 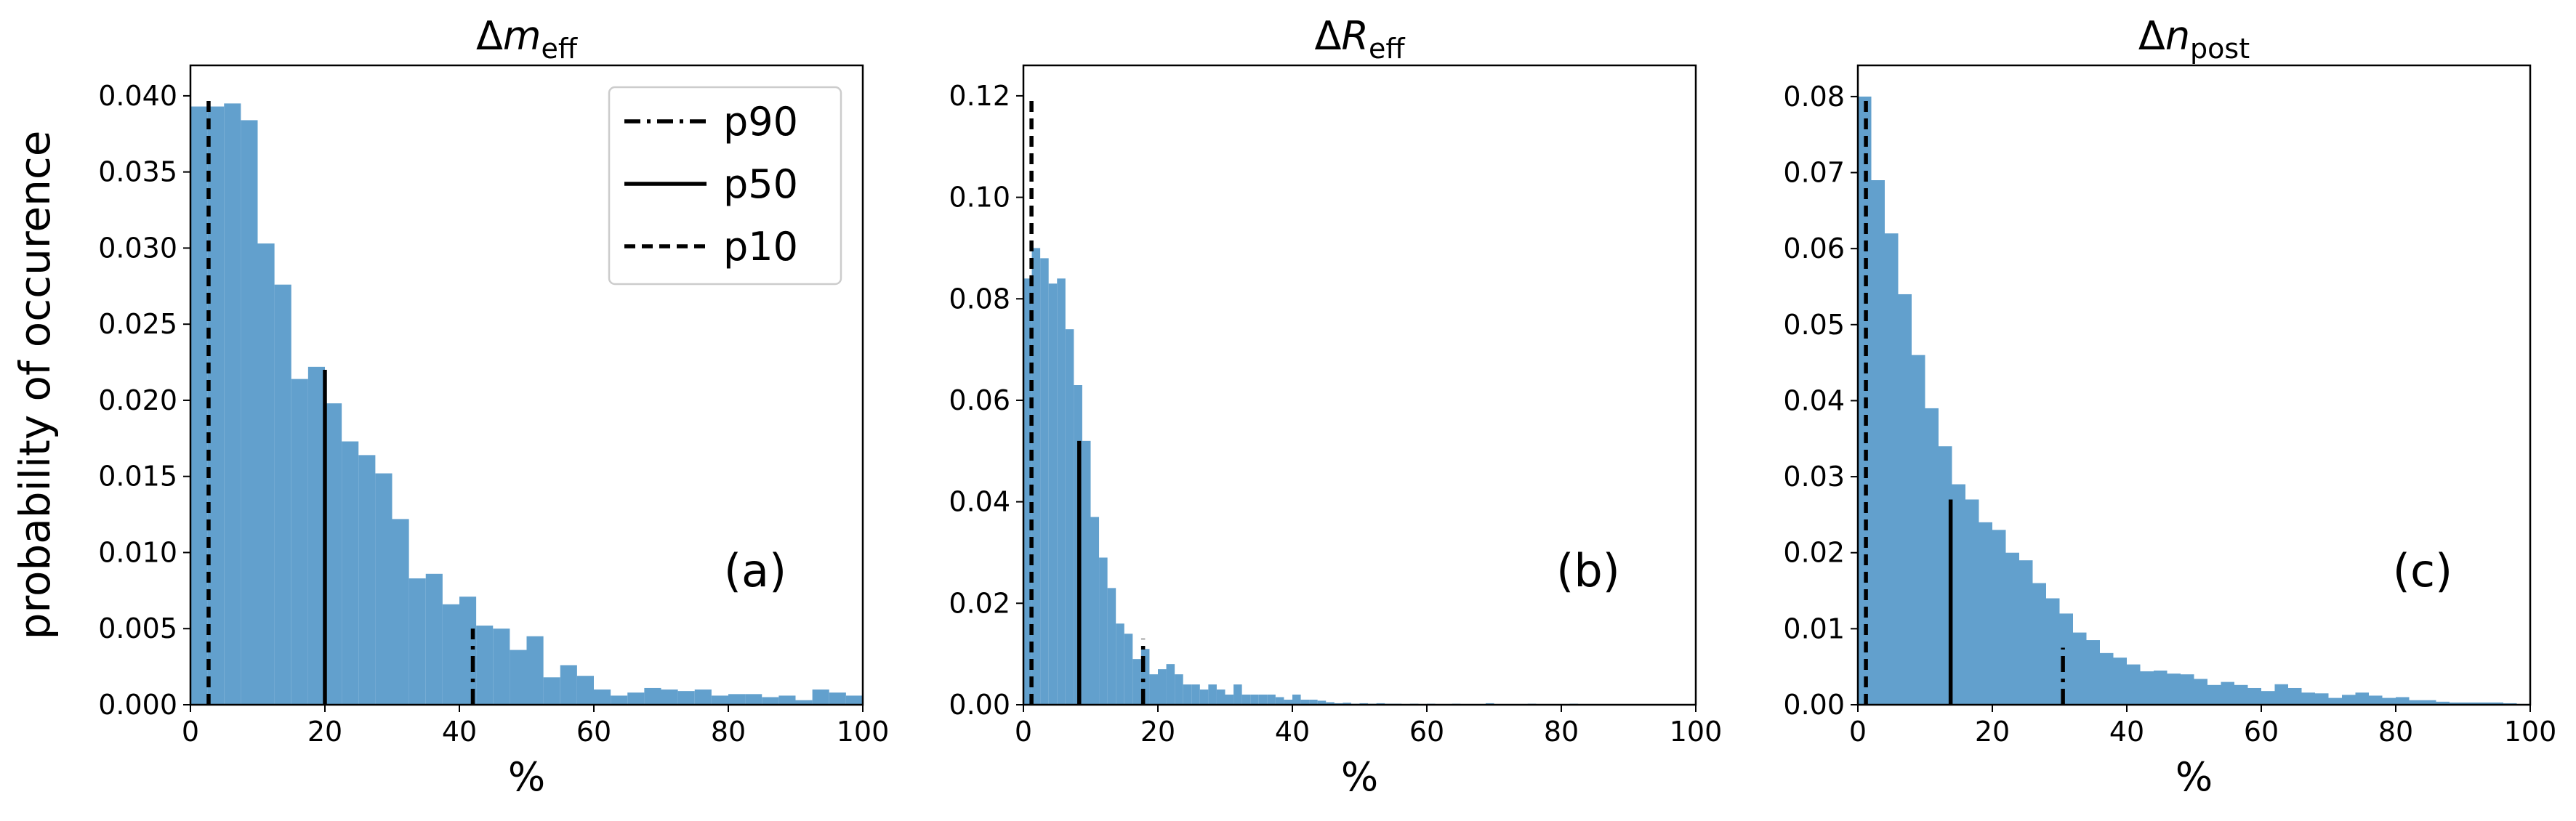 What do you see at coordinates (1359, 39) in the screenshot?
I see `panel-title: ΔReff` at bounding box center [1359, 39].